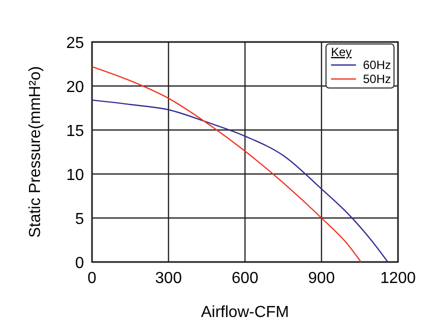  Describe the element at coordinates (376, 65) in the screenshot. I see `legend-label: 60Hz` at that location.